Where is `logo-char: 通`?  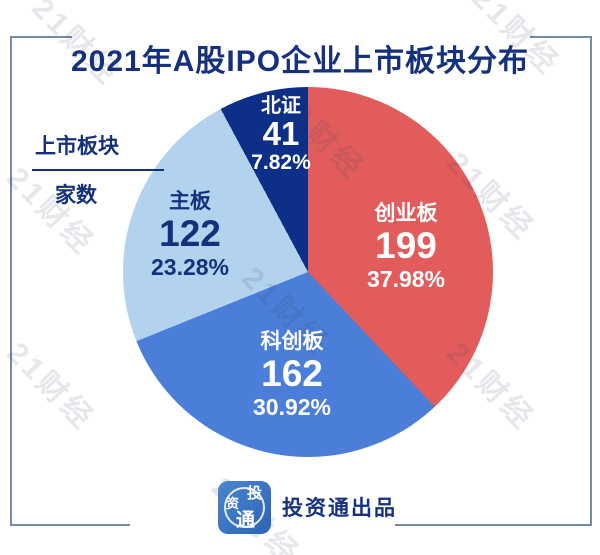
logo-char: 通 is located at coordinates (246, 520).